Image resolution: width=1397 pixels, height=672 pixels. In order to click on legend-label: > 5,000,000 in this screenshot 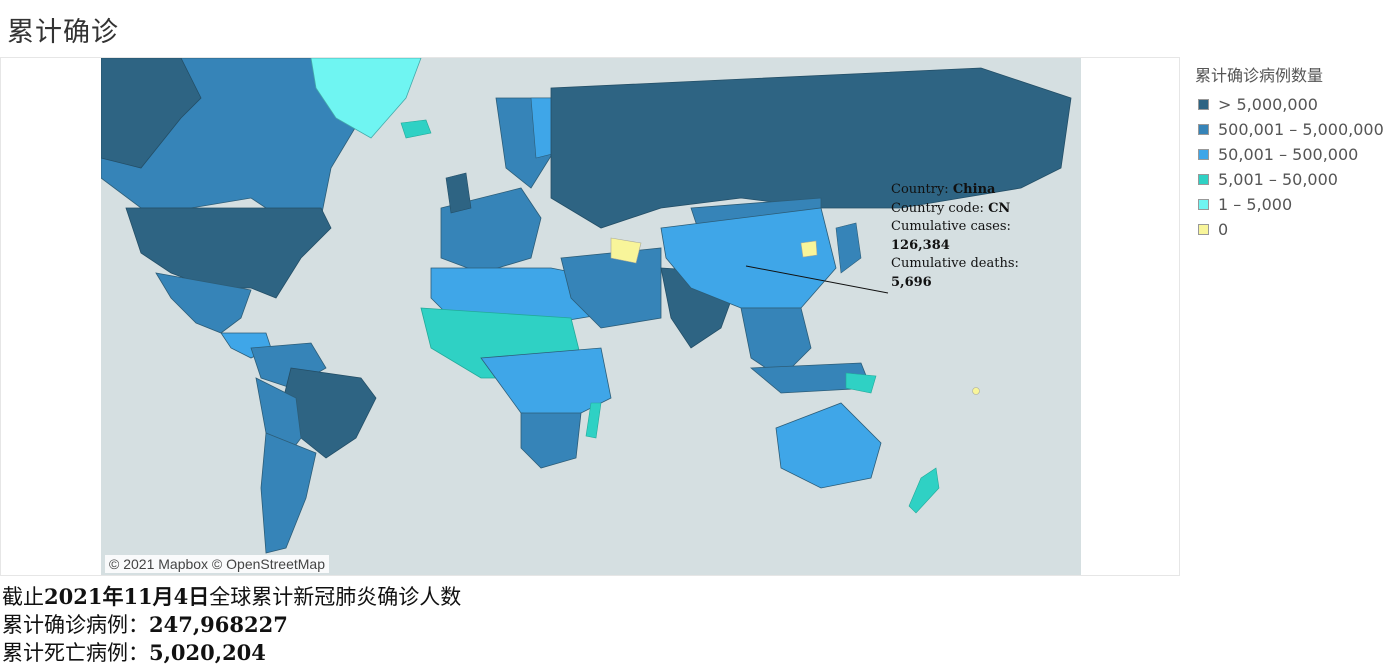, I will do `click(1268, 104)`.